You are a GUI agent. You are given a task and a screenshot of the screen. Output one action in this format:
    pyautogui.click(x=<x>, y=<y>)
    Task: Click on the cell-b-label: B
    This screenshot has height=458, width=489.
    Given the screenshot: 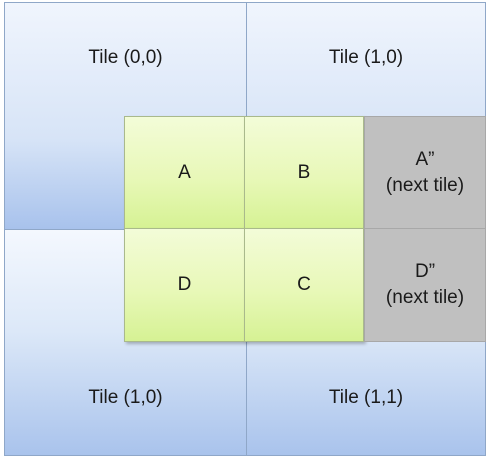 What is the action you would take?
    pyautogui.click(x=304, y=172)
    